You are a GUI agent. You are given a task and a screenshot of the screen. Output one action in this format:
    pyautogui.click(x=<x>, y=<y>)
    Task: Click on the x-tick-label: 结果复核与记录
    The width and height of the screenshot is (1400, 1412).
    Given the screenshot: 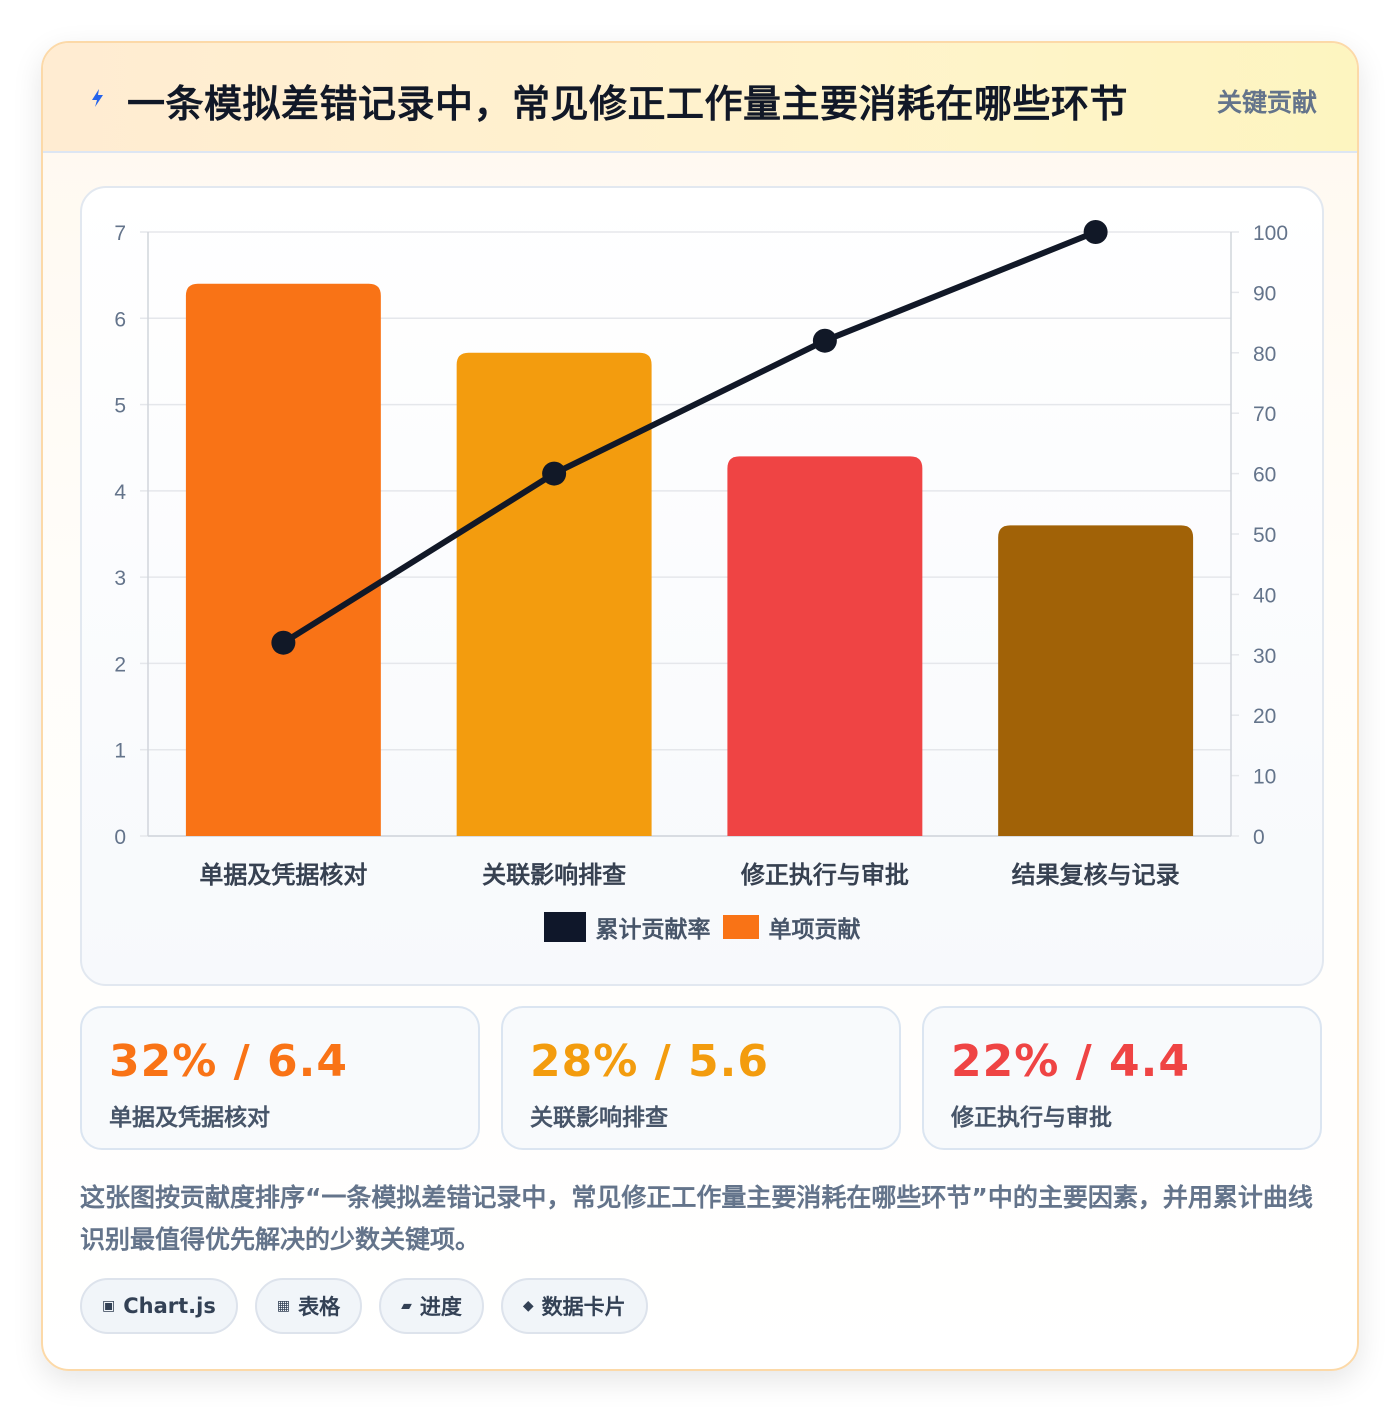 What is the action you would take?
    pyautogui.click(x=1096, y=875)
    